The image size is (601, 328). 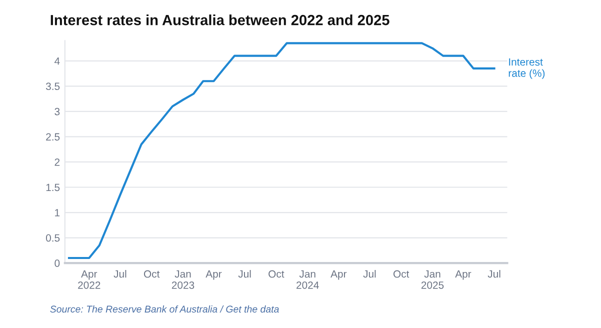 I want to click on y-tick-label: 3, so click(x=57, y=112).